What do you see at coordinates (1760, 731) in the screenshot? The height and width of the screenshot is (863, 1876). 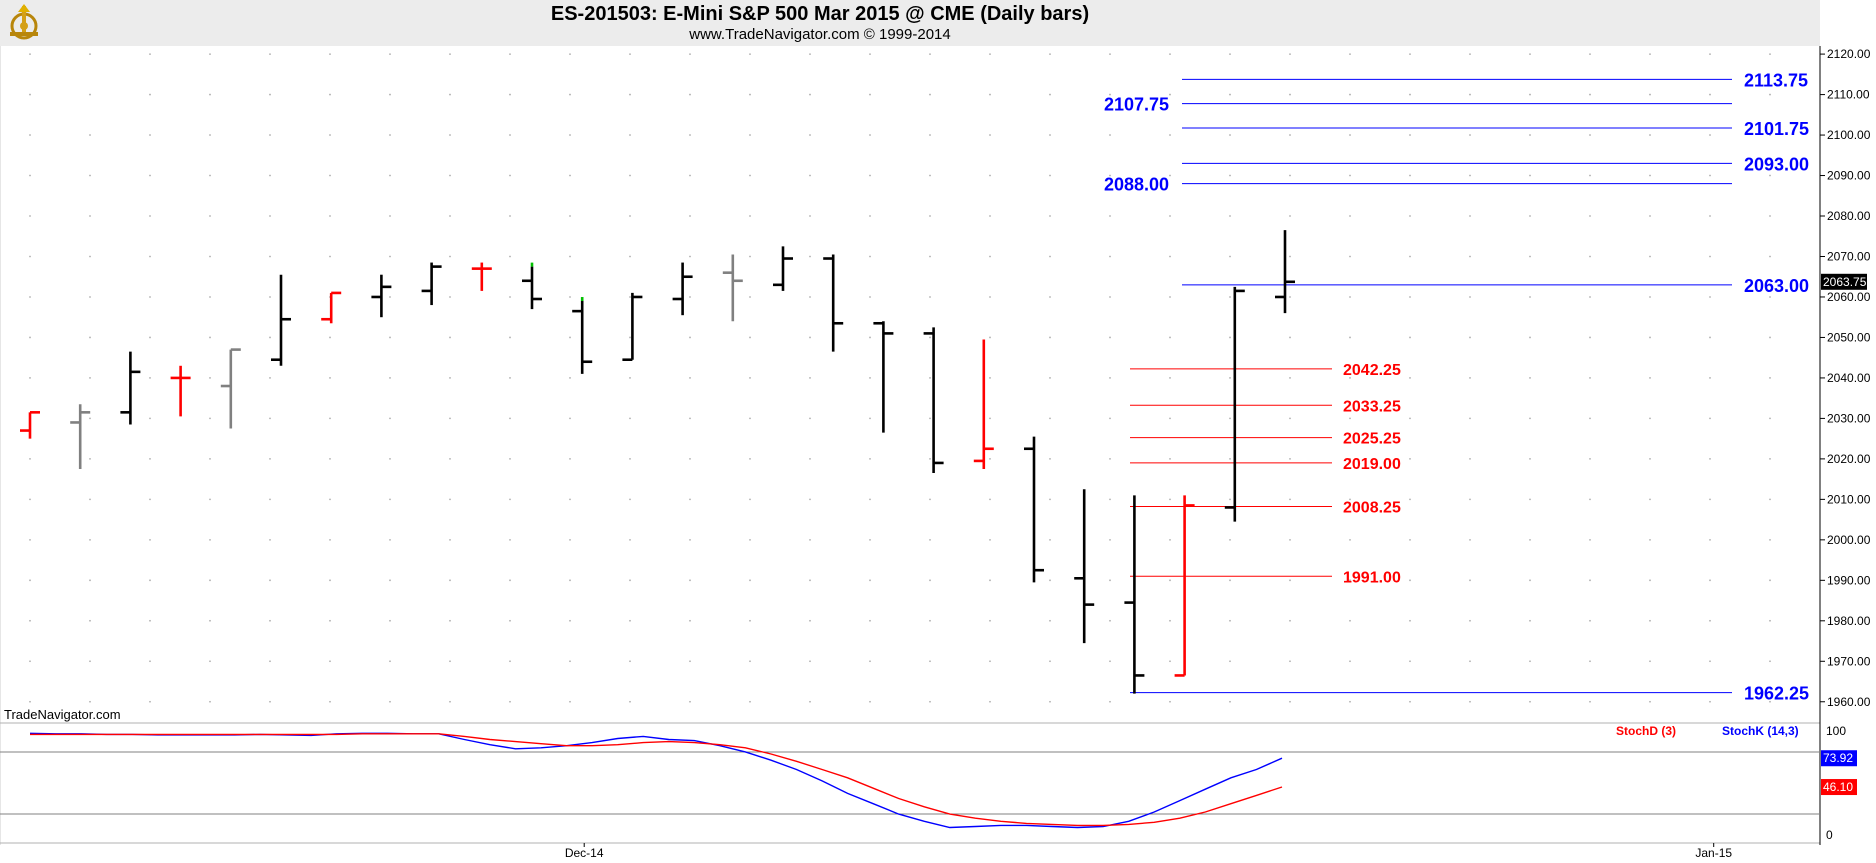 I see `legend-stochk: StochK (14,3)` at bounding box center [1760, 731].